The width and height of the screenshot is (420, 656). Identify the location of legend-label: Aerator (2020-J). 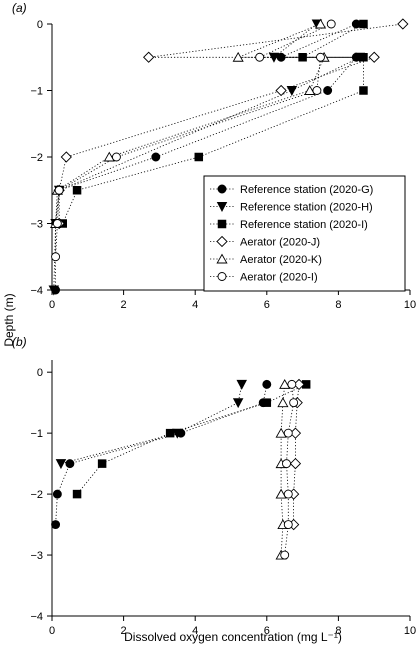
(280, 243).